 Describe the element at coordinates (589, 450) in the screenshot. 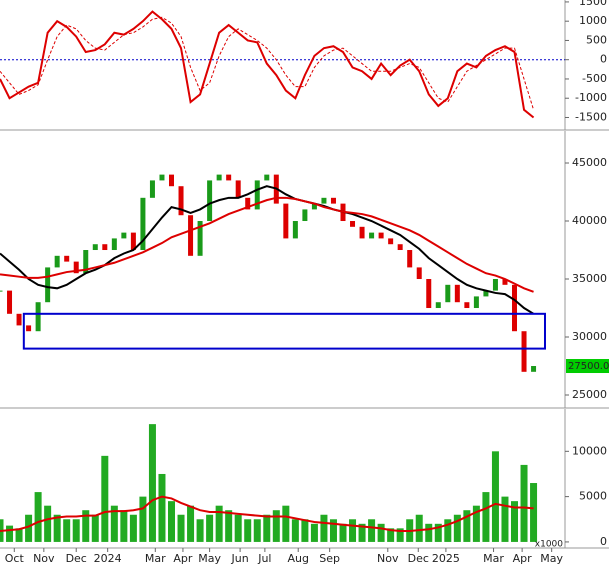

I see `y-tick-label: 10000` at that location.